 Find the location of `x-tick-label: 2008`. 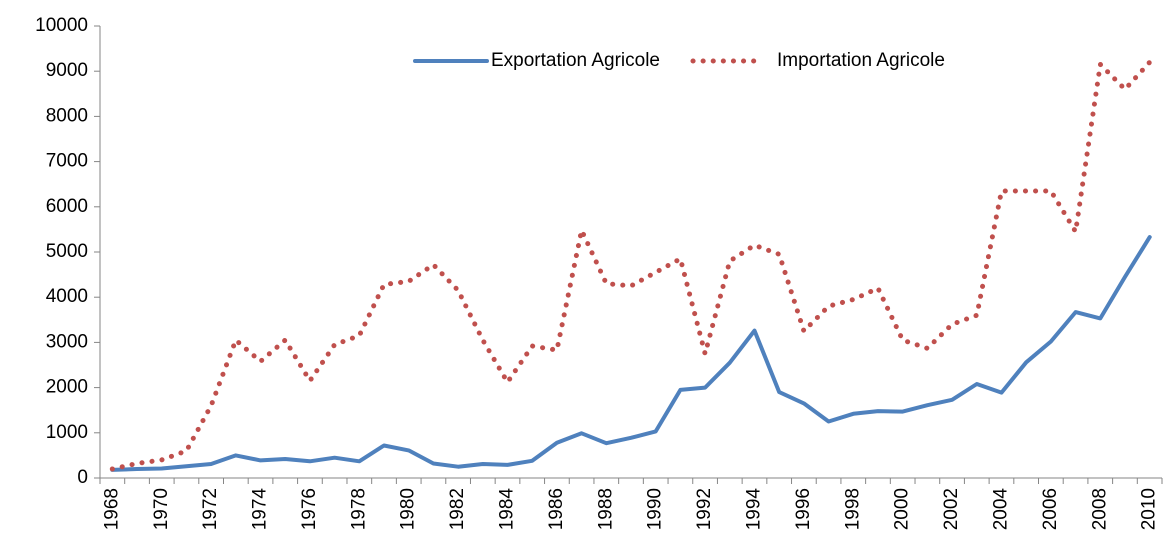

x-tick-label: 2008 is located at coordinates (1099, 509).